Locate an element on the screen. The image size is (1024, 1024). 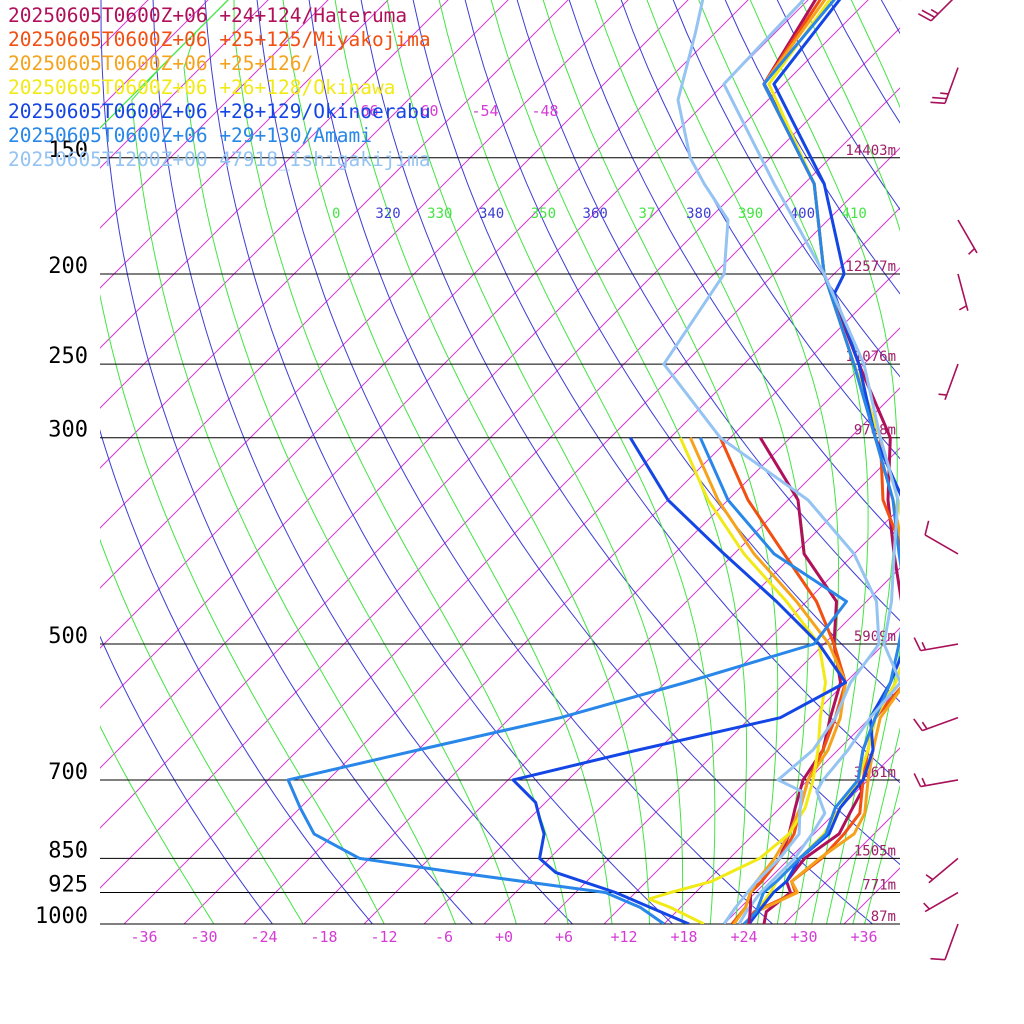
legend-entry: 20250605T0600Z+06 +26+128/Okinawa is located at coordinates (202, 87).